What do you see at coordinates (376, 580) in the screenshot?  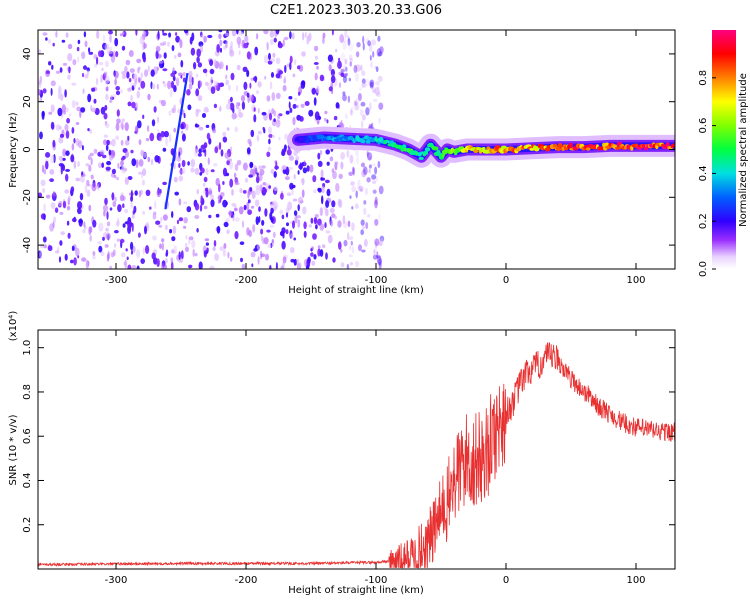 I see `x-tick-label: -100` at bounding box center [376, 580].